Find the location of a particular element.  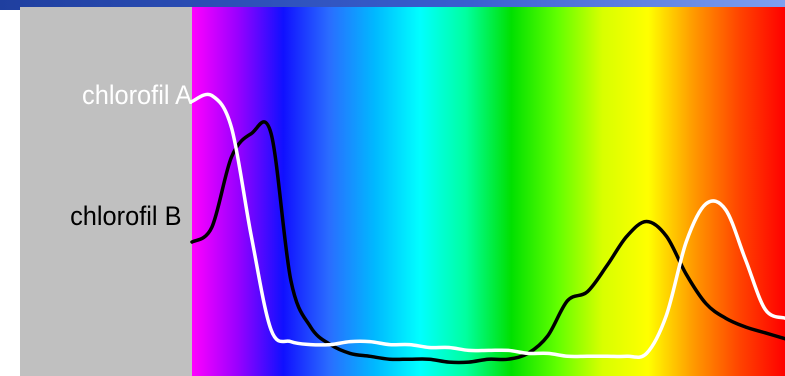

legend-label-chlorofil-b: chlorofil B is located at coordinates (126, 216).